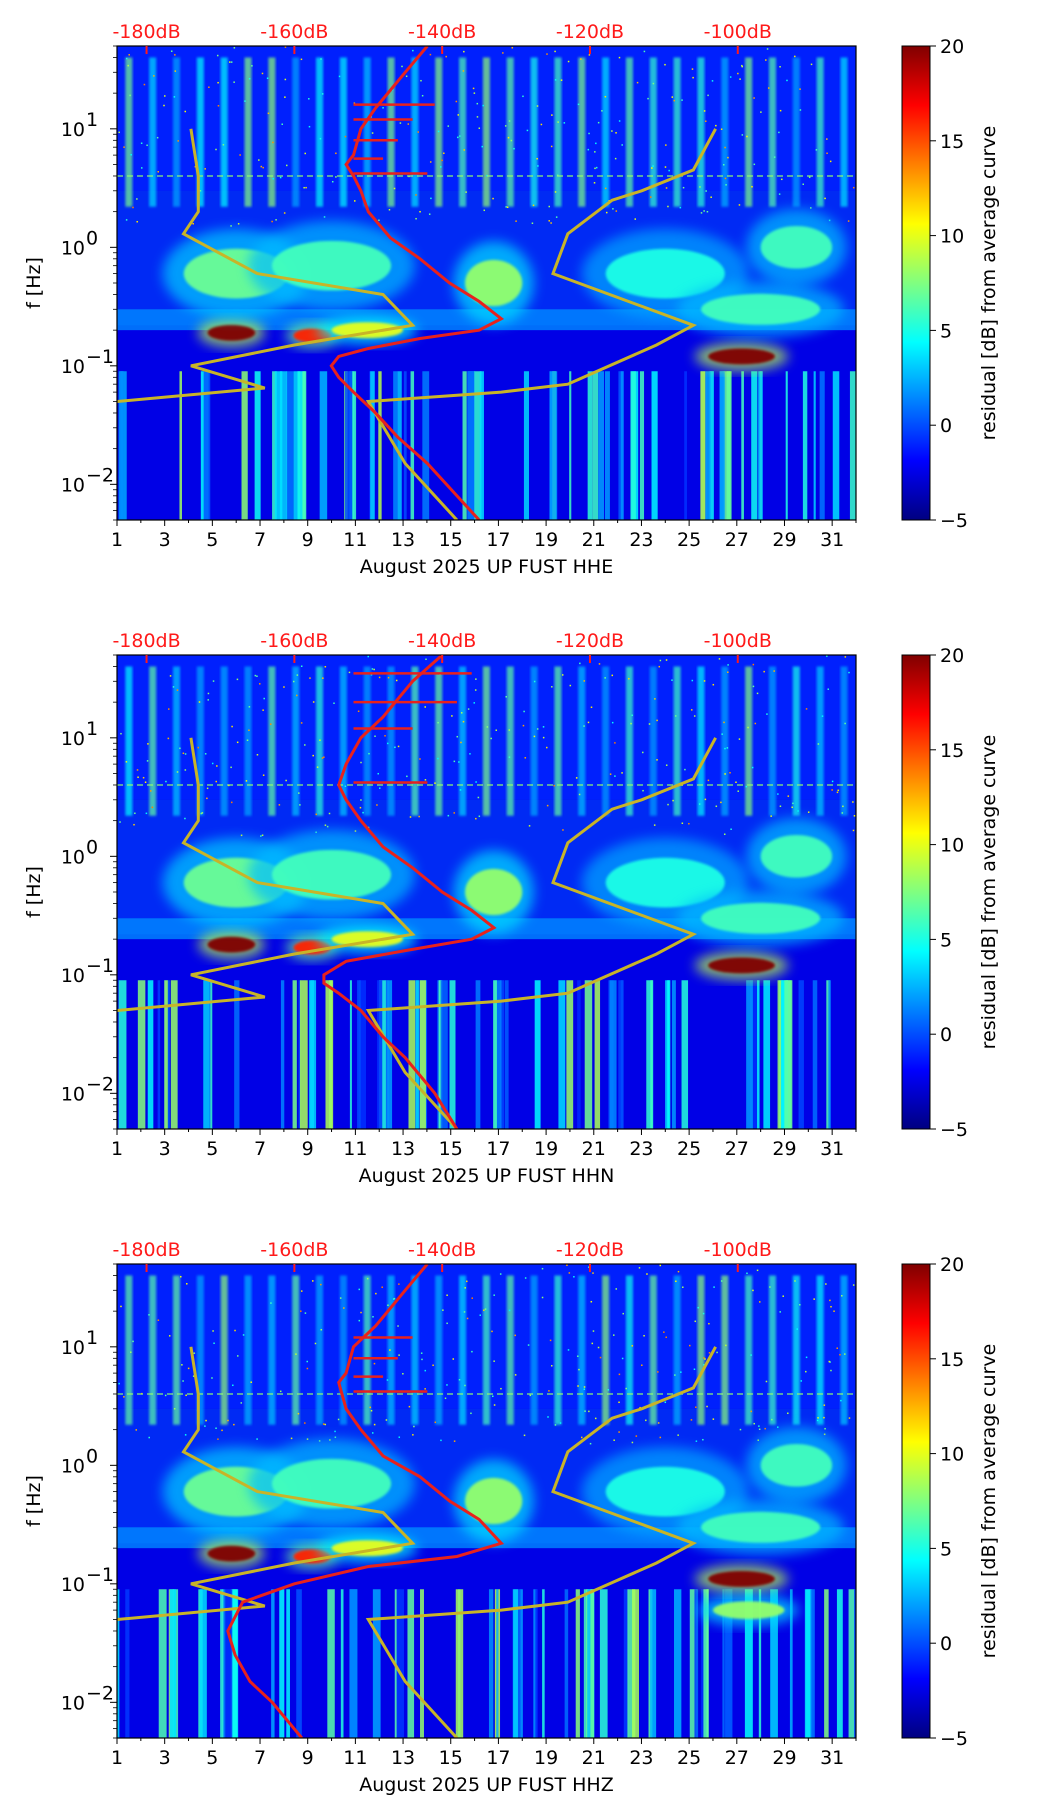 The height and width of the screenshot is (1806, 1052). Describe the element at coordinates (954, 521) in the screenshot. I see `colorbar-tick-label: −5` at that location.